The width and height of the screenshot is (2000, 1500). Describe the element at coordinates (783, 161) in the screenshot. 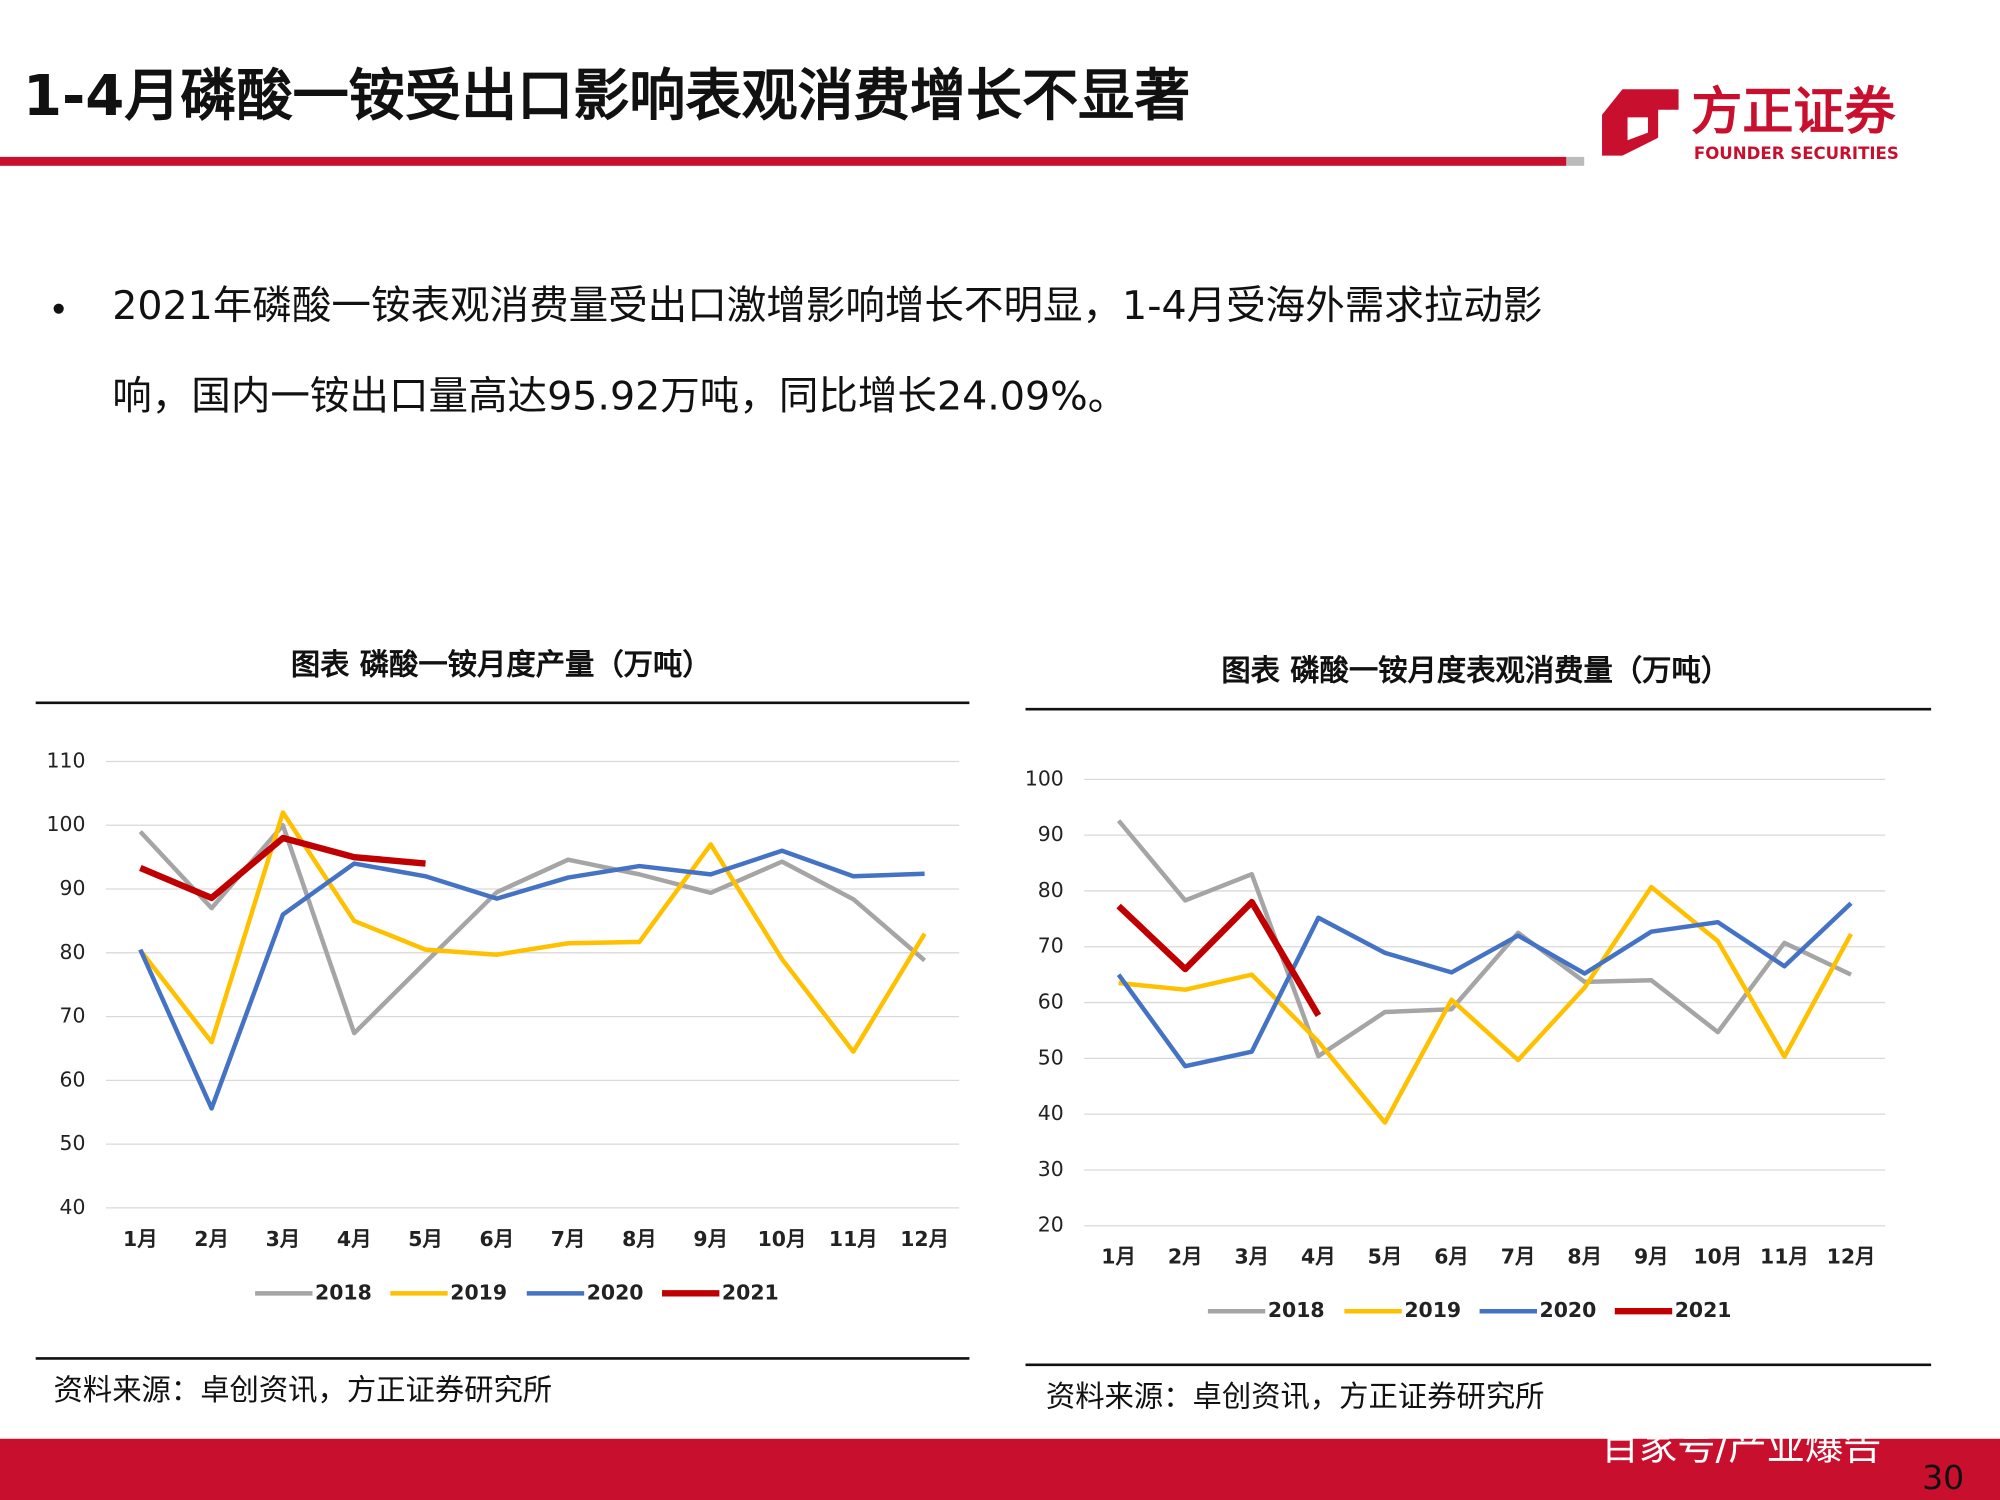

I see `title-rule` at that location.